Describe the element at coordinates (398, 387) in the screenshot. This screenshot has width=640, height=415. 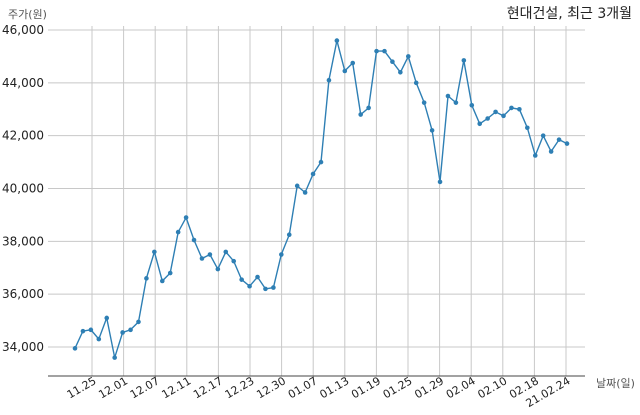
I see `x-tick-label: 01.25` at that location.